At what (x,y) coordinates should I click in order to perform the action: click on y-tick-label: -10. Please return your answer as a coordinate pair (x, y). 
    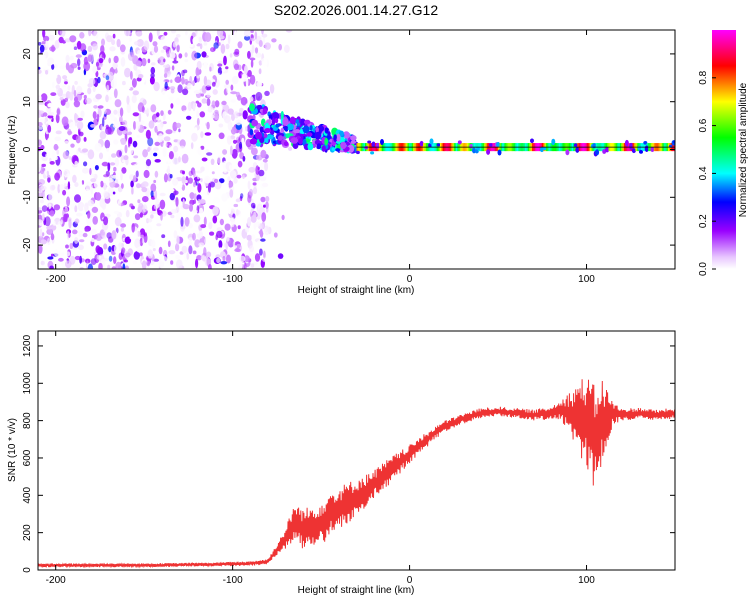
    Looking at the image, I should click on (27, 197).